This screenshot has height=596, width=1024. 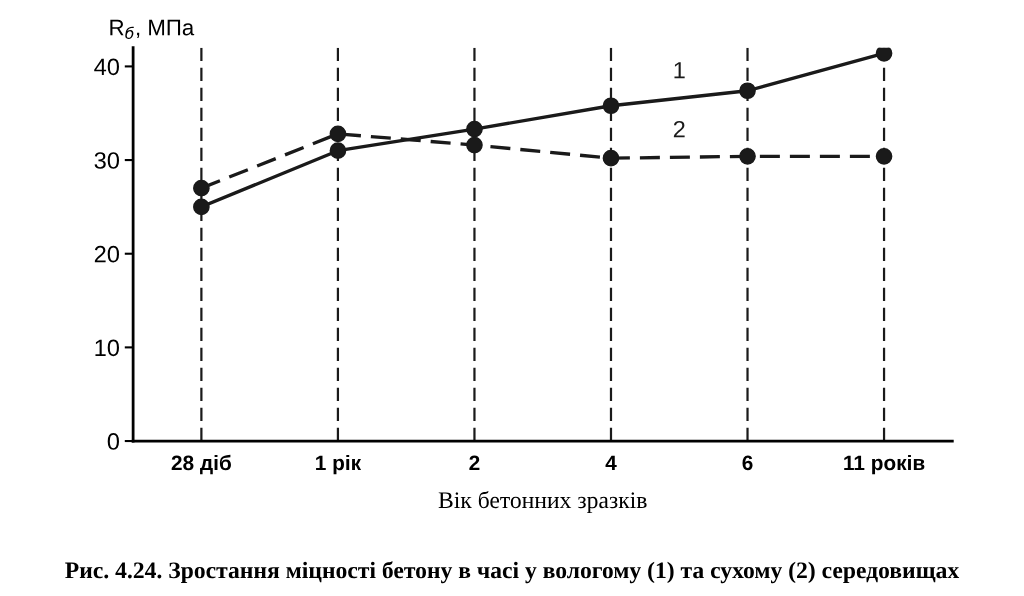 I want to click on x-tick-label: 4, so click(x=611, y=463).